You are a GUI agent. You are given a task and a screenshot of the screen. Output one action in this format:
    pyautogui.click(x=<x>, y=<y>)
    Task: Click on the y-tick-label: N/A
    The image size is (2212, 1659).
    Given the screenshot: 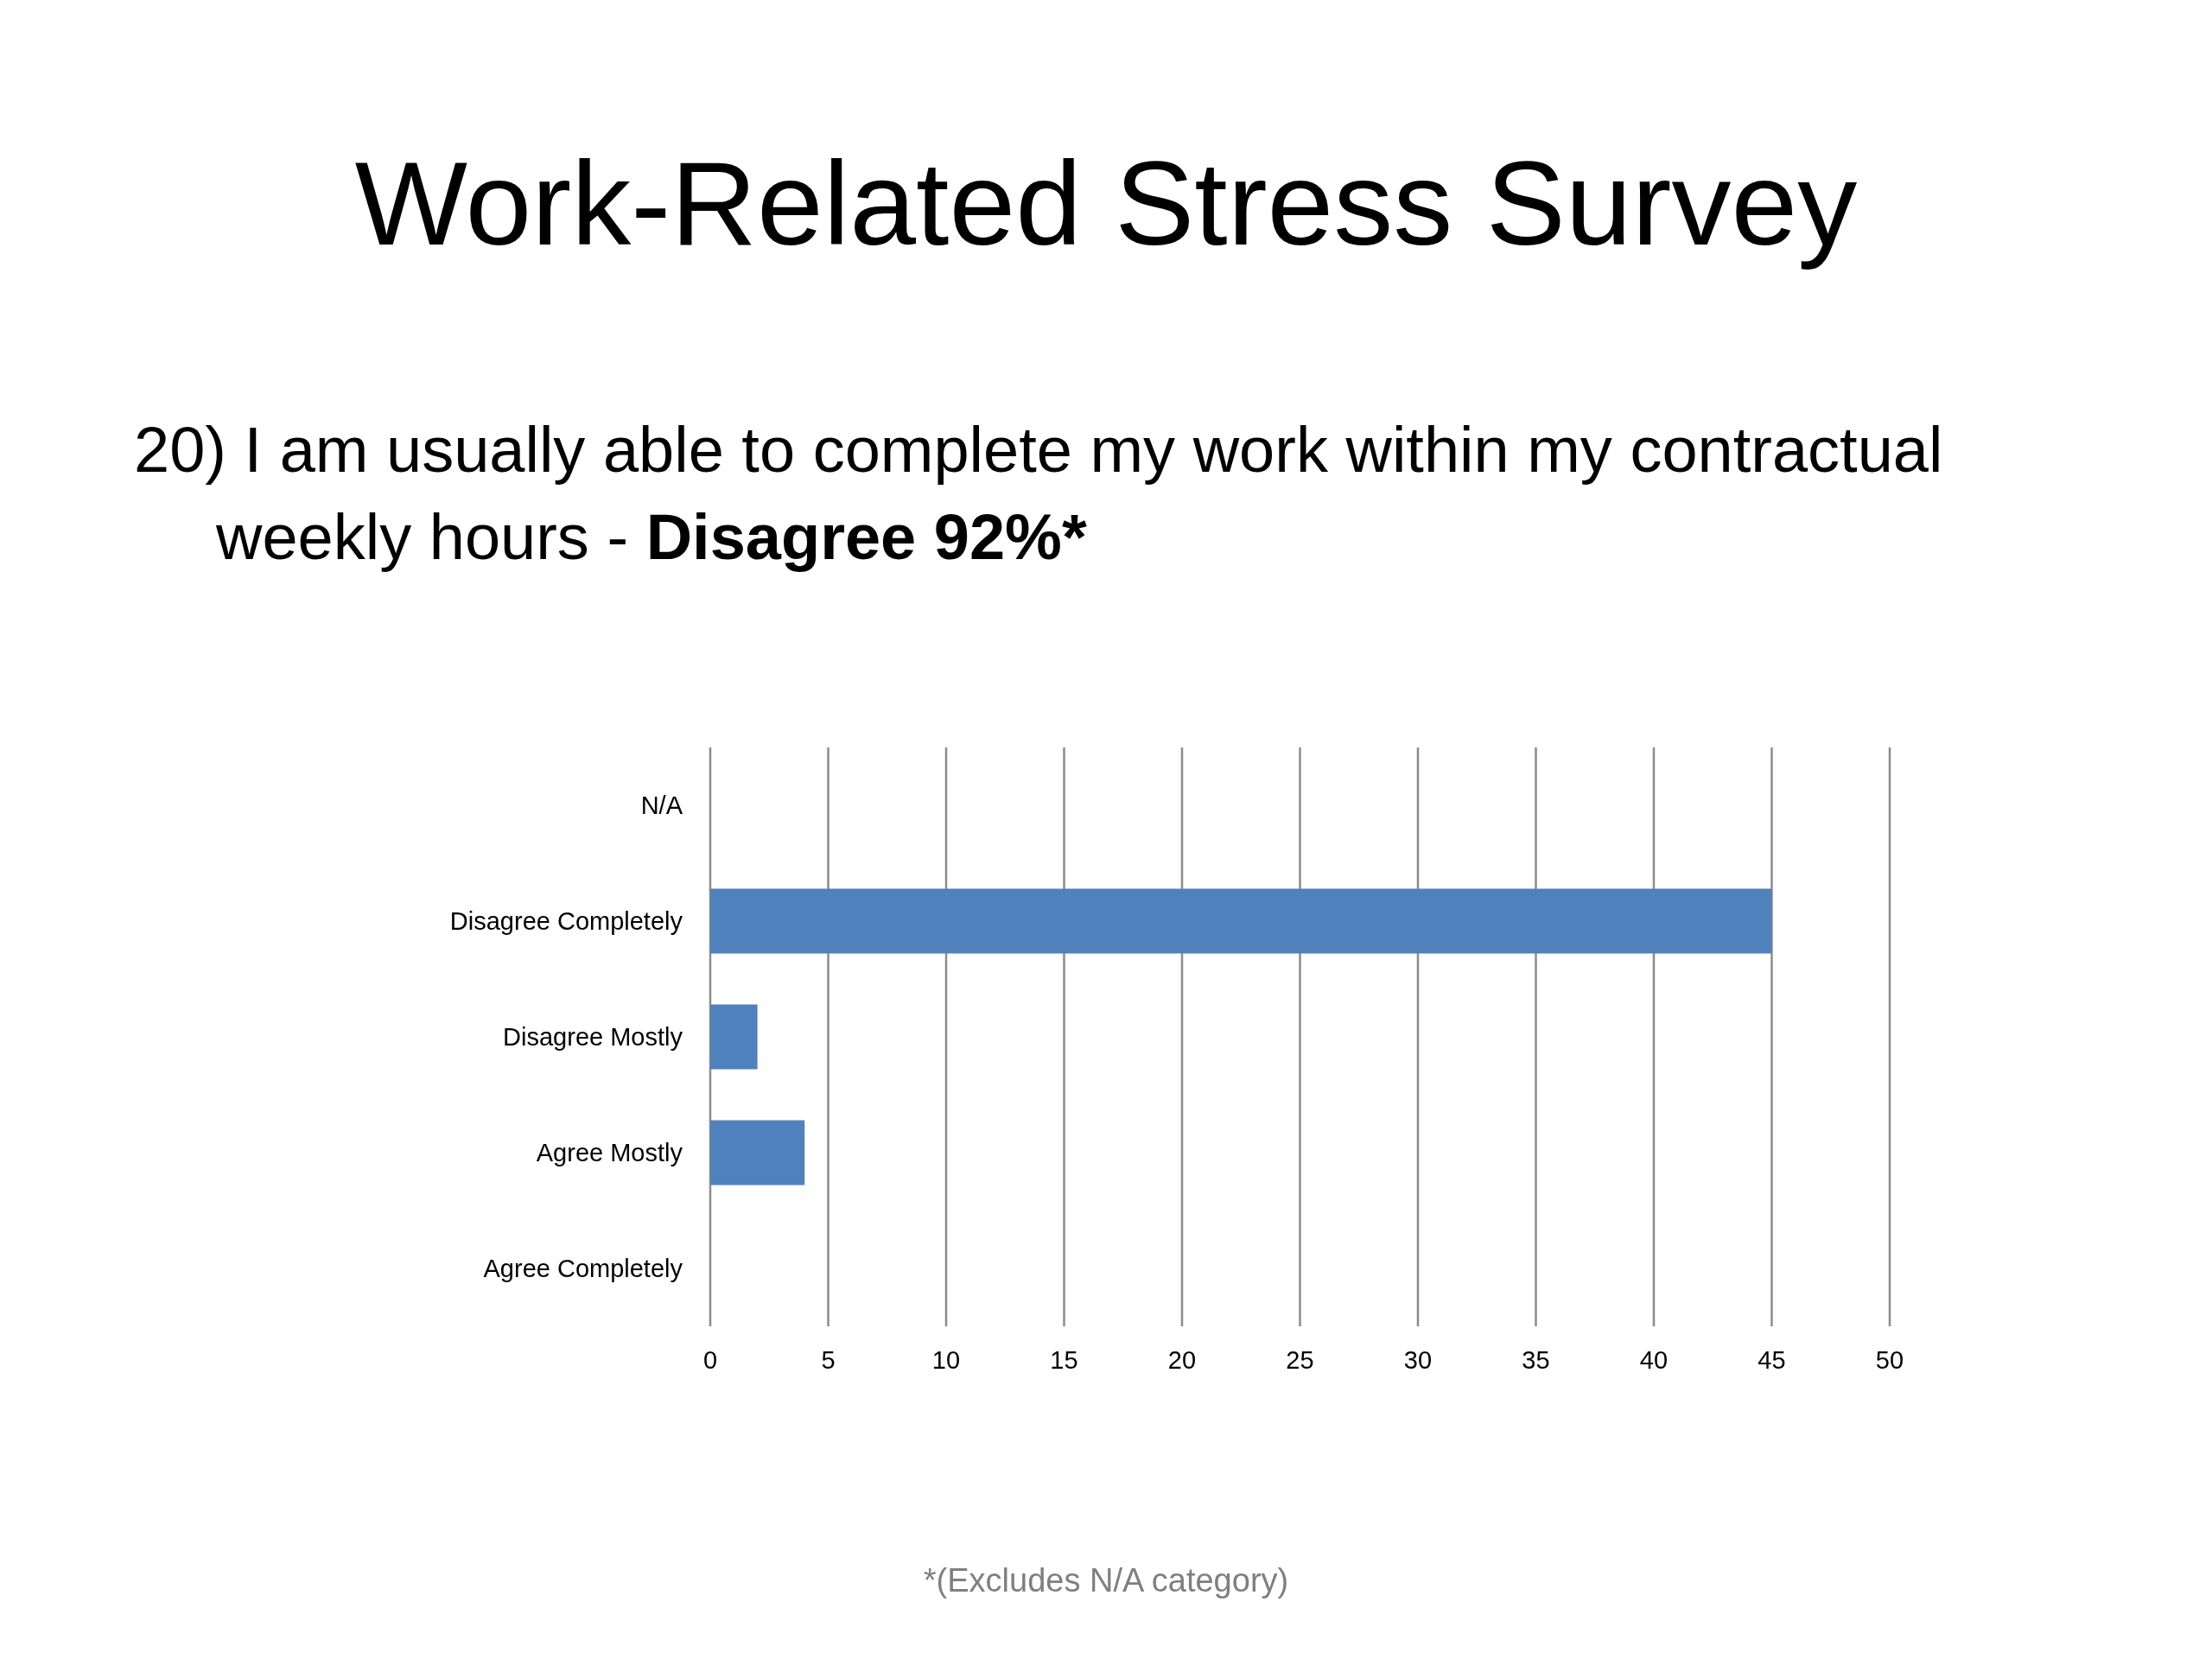 What is the action you would take?
    pyautogui.click(x=661, y=805)
    